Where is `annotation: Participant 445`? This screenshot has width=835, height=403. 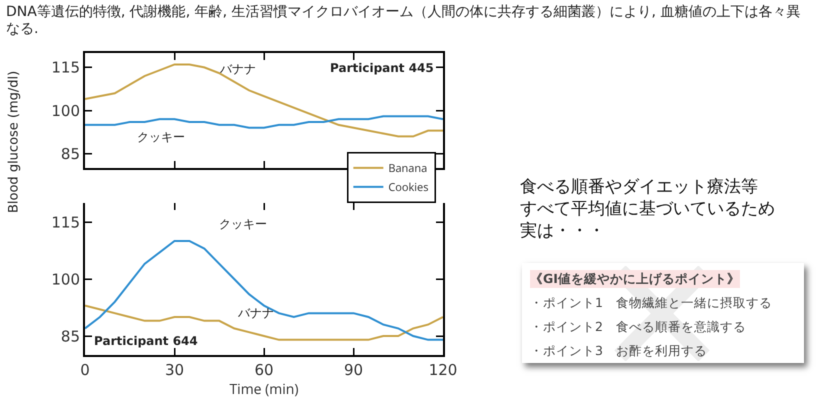 annotation: Participant 445 is located at coordinates (382, 68).